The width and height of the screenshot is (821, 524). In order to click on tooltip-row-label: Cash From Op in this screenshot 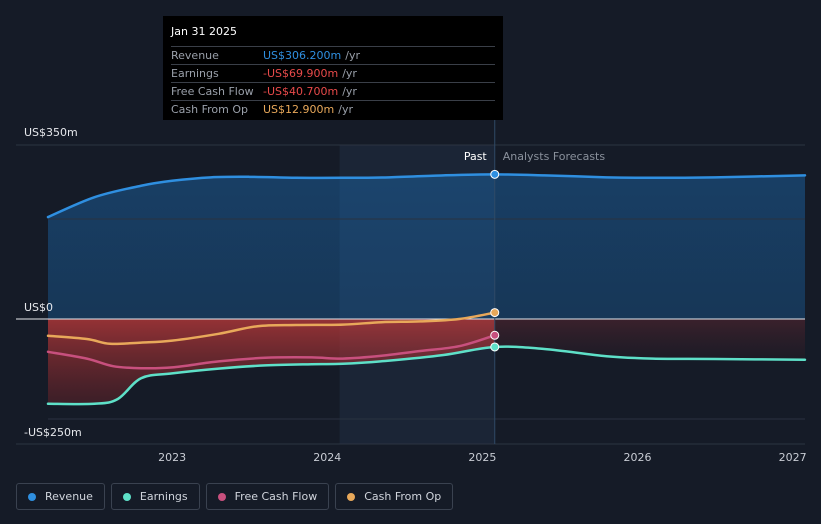, I will do `click(210, 109)`.